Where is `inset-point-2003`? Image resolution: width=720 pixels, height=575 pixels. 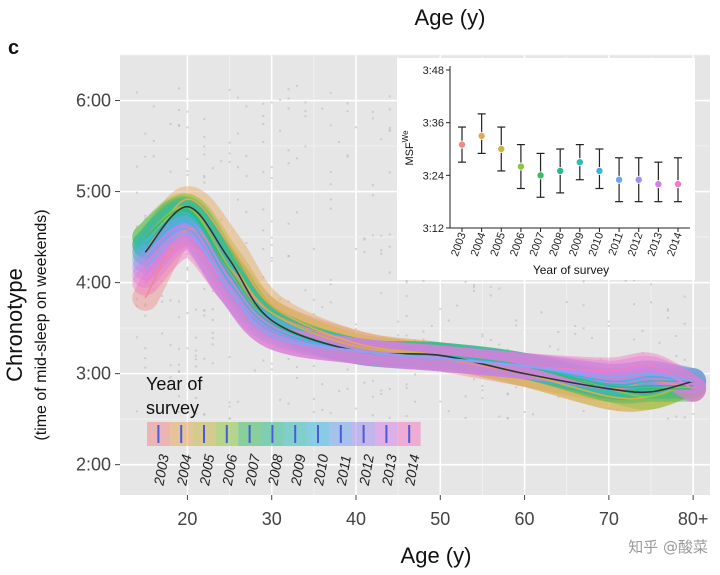 inset-point-2003 is located at coordinates (461, 144).